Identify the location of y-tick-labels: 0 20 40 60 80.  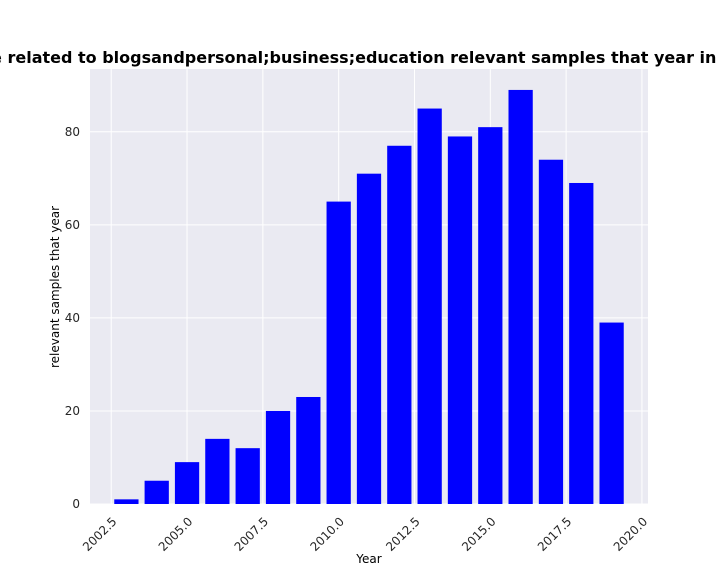
(72, 318).